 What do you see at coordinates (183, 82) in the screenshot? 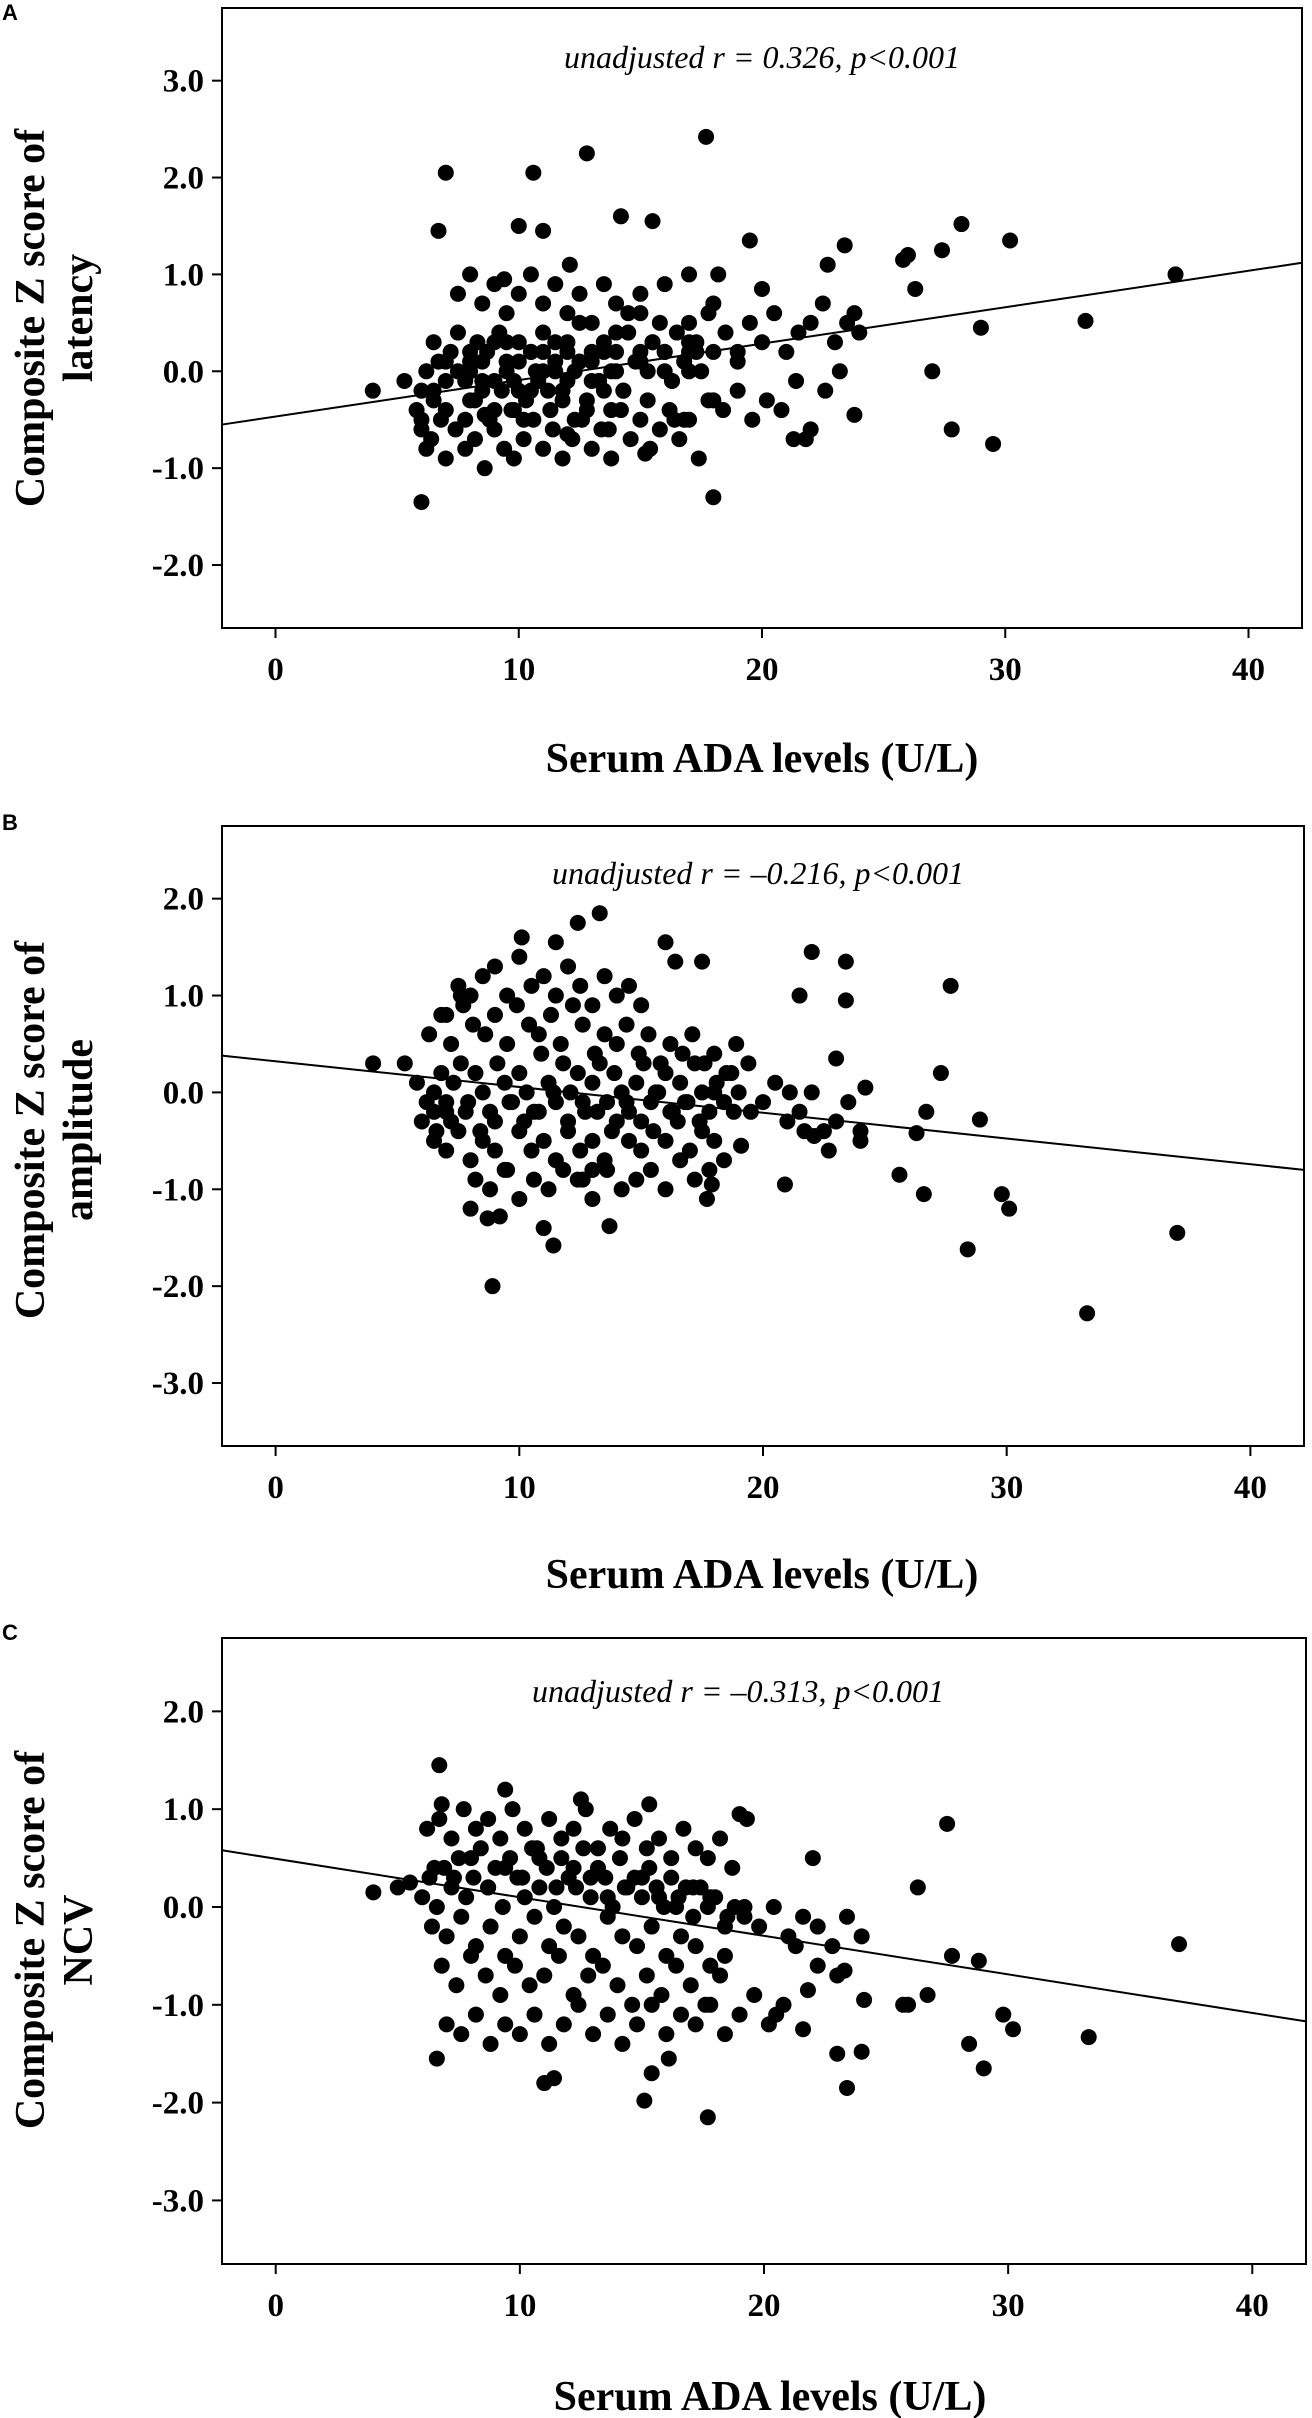
I see `y-tick-label: 3.0` at bounding box center [183, 82].